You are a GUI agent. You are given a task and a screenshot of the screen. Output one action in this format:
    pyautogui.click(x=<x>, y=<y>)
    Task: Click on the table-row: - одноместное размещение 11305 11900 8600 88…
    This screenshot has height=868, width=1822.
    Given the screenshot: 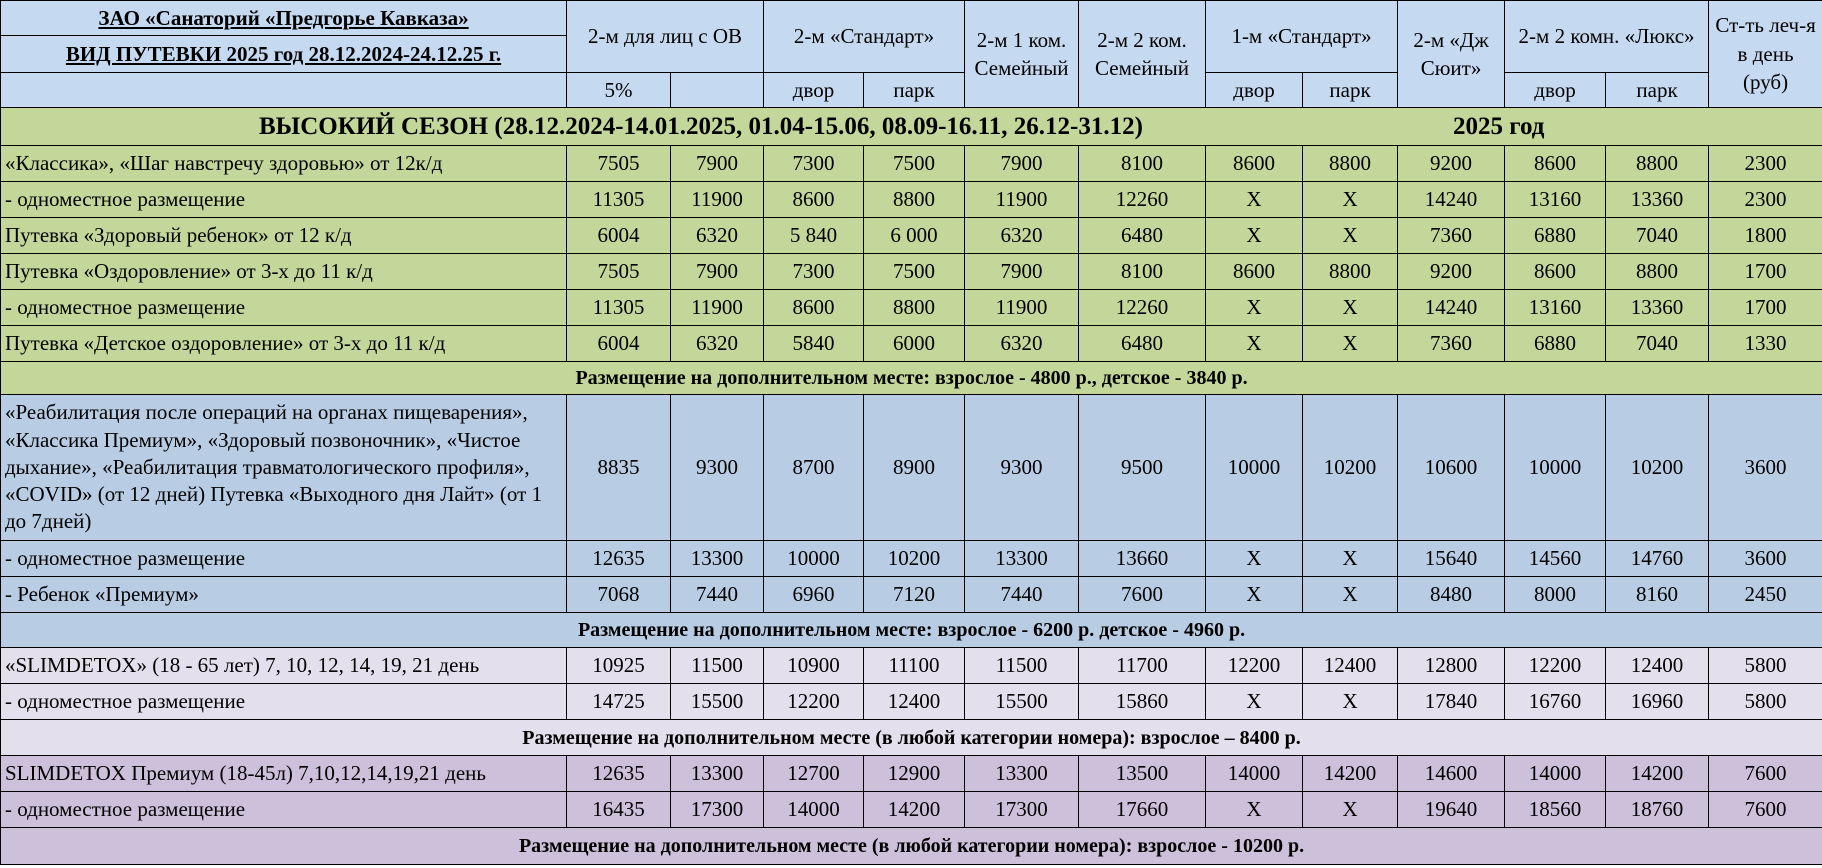 What is the action you would take?
    pyautogui.click(x=911, y=199)
    